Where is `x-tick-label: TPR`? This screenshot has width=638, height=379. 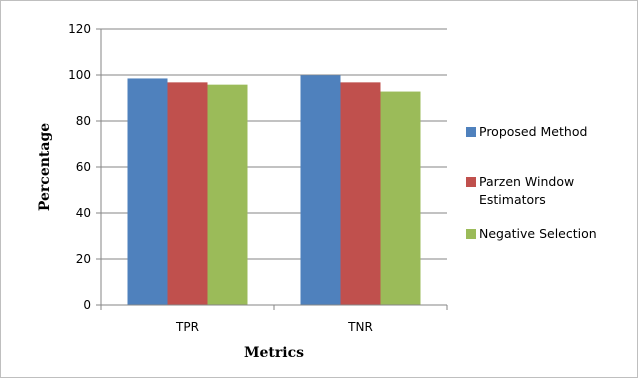 x-tick-label: TPR is located at coordinates (187, 327).